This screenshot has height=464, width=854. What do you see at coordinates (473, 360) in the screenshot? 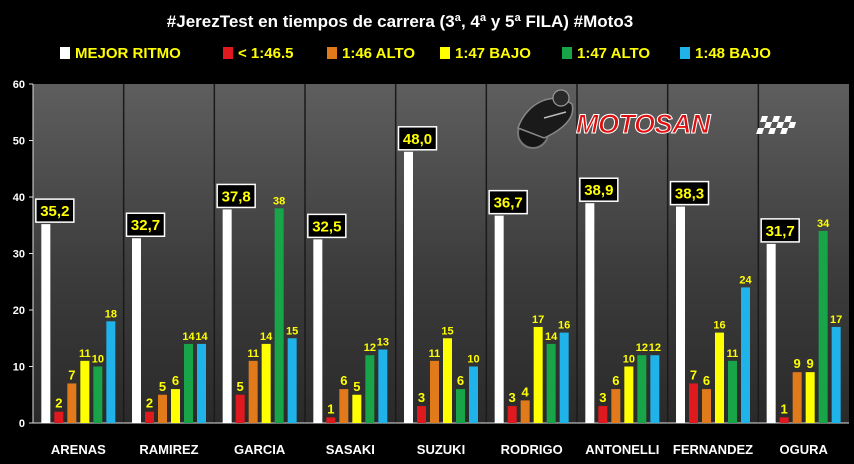
I see `data-label: 10` at bounding box center [473, 360].